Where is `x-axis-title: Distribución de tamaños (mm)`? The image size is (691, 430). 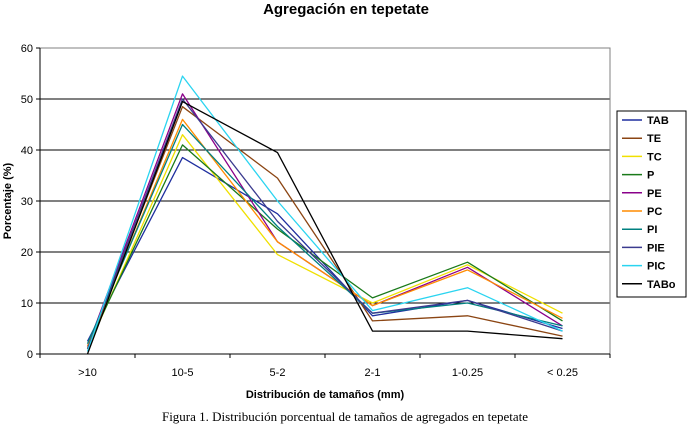 x-axis-title: Distribución de tamaños (mm) is located at coordinates (325, 395).